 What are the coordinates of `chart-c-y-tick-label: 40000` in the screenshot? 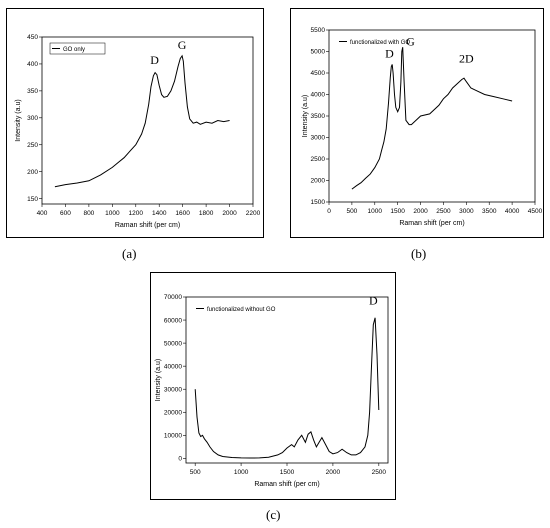 It's located at (173, 366).